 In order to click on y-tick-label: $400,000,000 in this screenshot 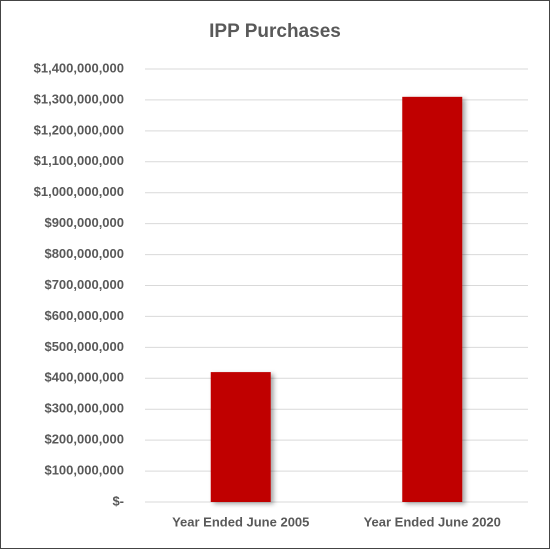, I will do `click(84, 377)`.